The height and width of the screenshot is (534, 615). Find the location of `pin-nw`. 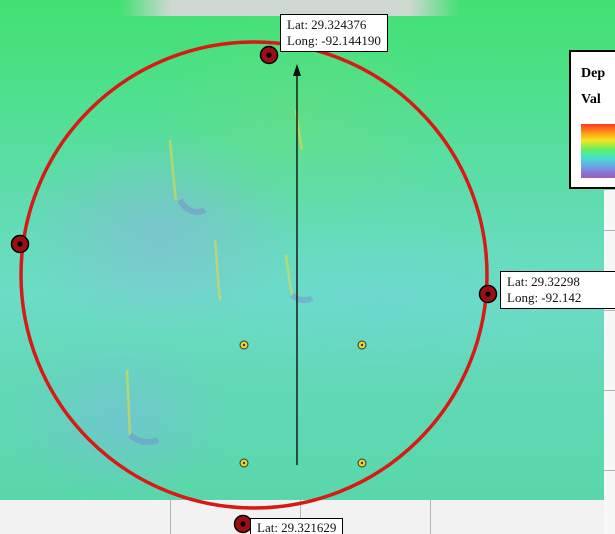

pin-nw is located at coordinates (244, 345).